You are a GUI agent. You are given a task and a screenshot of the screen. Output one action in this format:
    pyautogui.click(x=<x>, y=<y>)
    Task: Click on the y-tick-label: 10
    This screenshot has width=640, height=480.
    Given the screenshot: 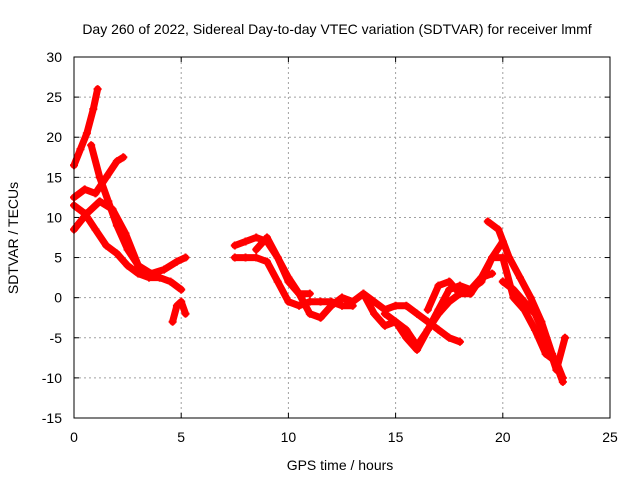 What is the action you would take?
    pyautogui.click(x=54, y=217)
    